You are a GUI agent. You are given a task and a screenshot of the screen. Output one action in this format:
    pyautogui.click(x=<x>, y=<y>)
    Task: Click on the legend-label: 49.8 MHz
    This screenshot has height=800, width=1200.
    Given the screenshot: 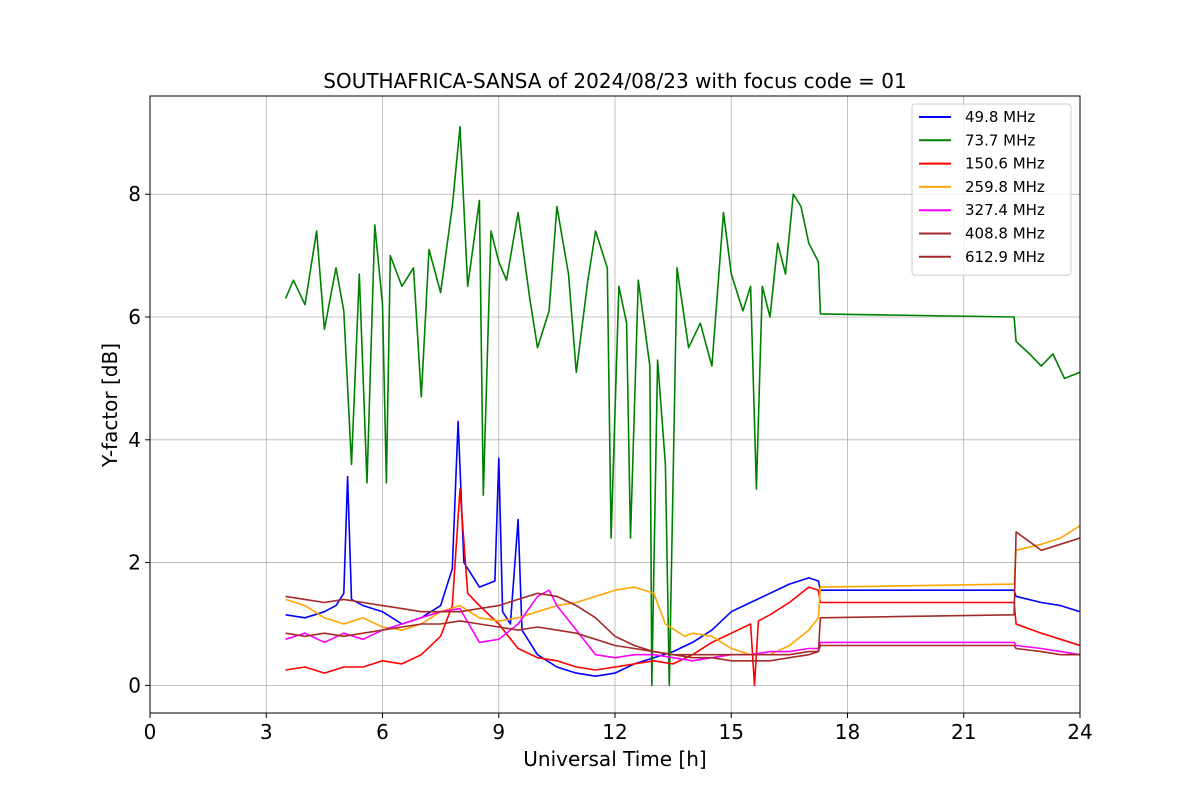 What is the action you would take?
    pyautogui.click(x=1000, y=117)
    